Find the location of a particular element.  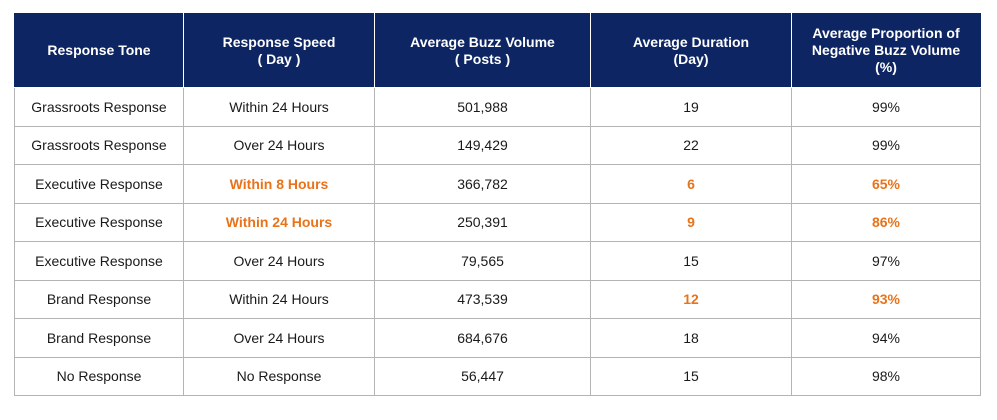

cell-average-duration: 12 is located at coordinates (691, 299).